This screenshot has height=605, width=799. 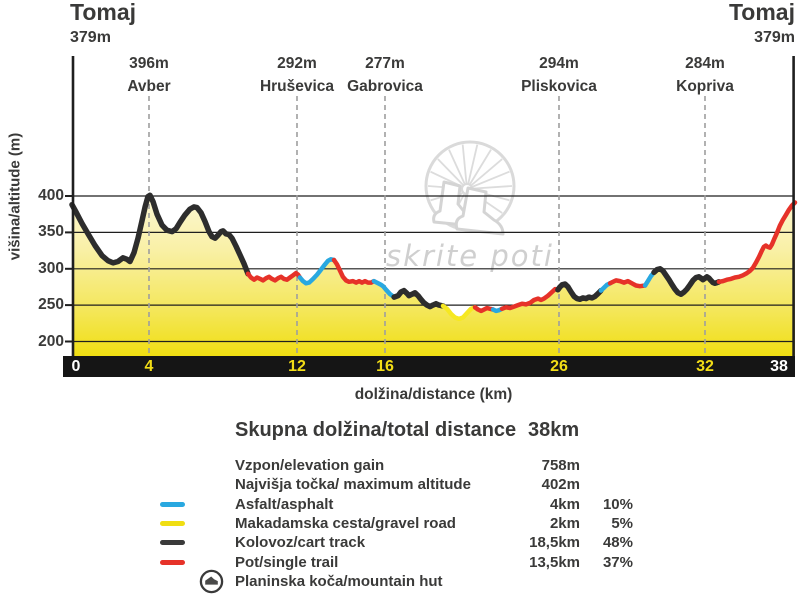 What do you see at coordinates (559, 75) in the screenshot?
I see `waypoint-label-pliskovica: 294m Pliskovica` at bounding box center [559, 75].